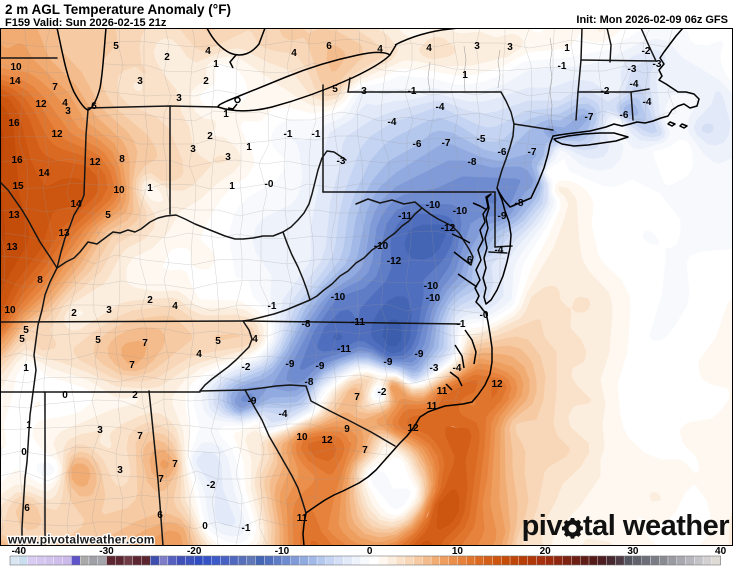 The image size is (733, 567). Describe the element at coordinates (81, 540) in the screenshot. I see `svg-text: www.pivotalweather.com` at that location.